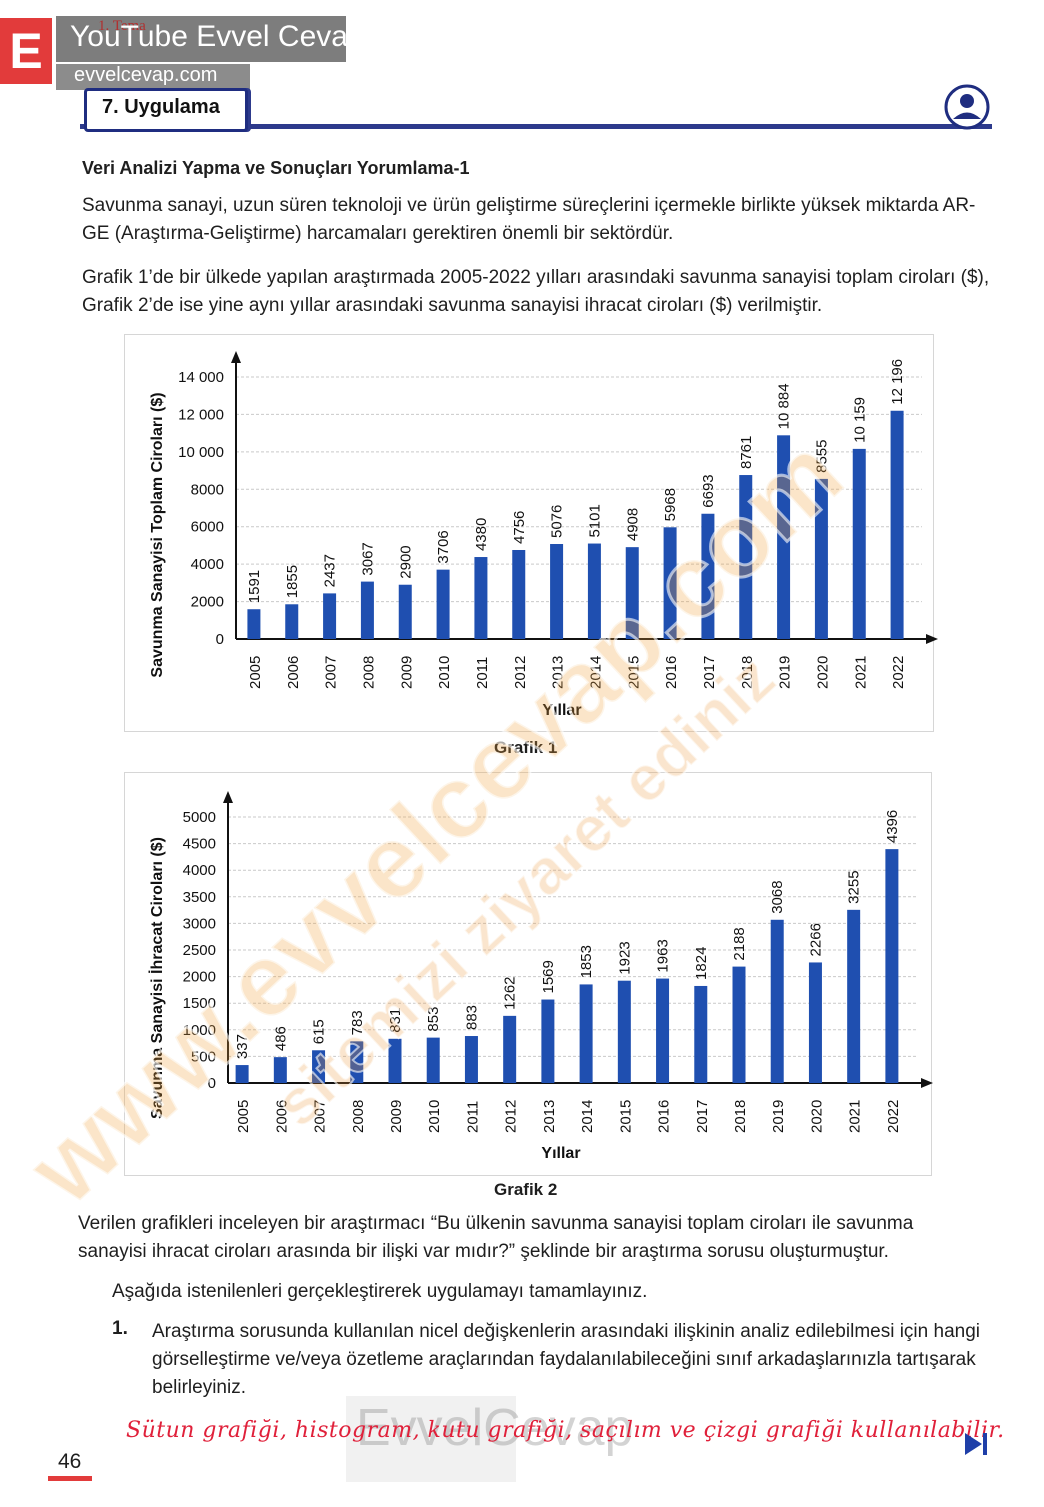  I want to click on y-tick-label: 1000, so click(199, 1030).